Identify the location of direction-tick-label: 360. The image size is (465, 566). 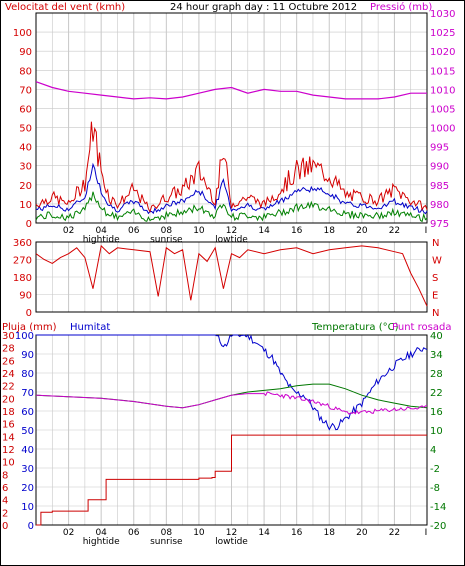
(22, 243).